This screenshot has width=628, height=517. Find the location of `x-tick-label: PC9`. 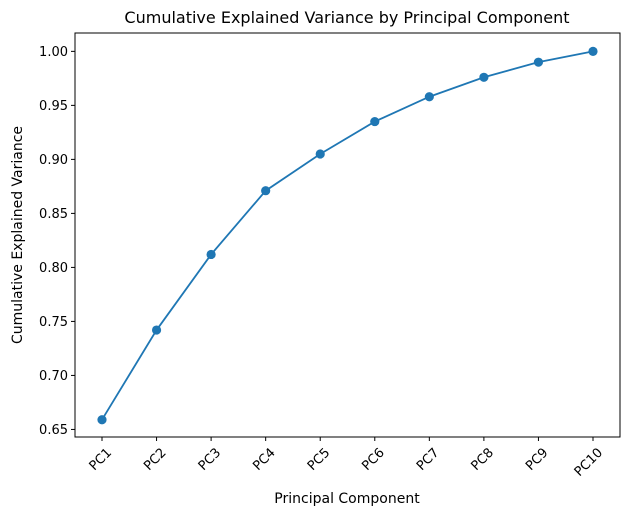

x-tick-label: PC9 is located at coordinates (537, 459).